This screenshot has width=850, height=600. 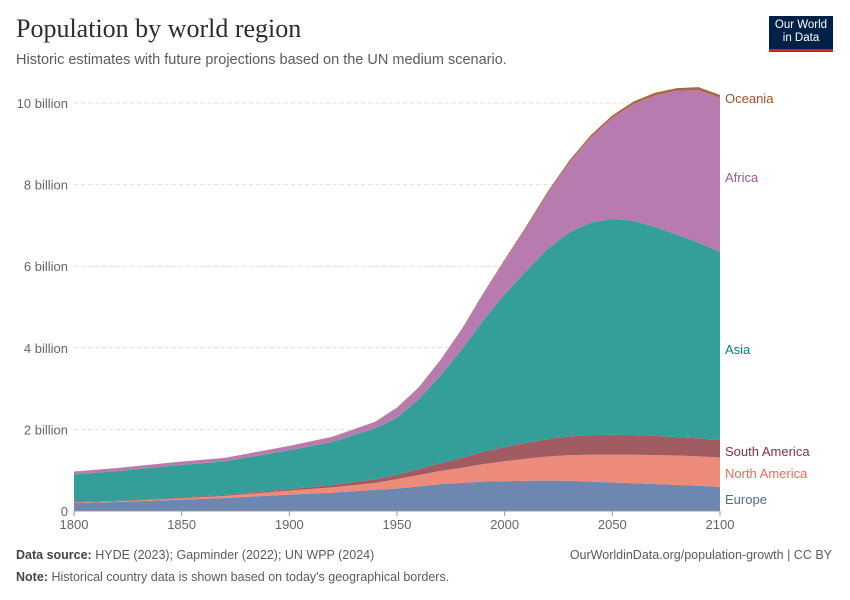 I want to click on y-tick-label: 10 billion, so click(x=42, y=103).